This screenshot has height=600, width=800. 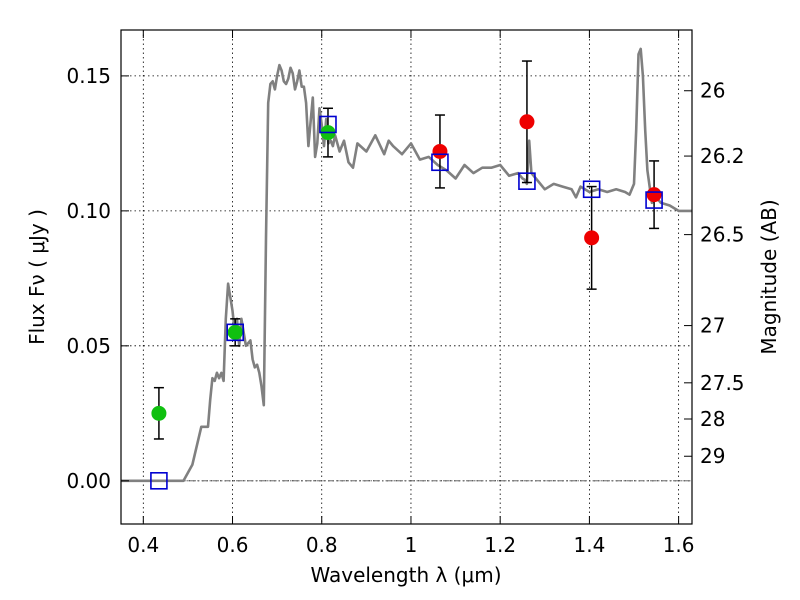 What do you see at coordinates (589, 545) in the screenshot?
I see `x-tick-label: 1.4` at bounding box center [589, 545].